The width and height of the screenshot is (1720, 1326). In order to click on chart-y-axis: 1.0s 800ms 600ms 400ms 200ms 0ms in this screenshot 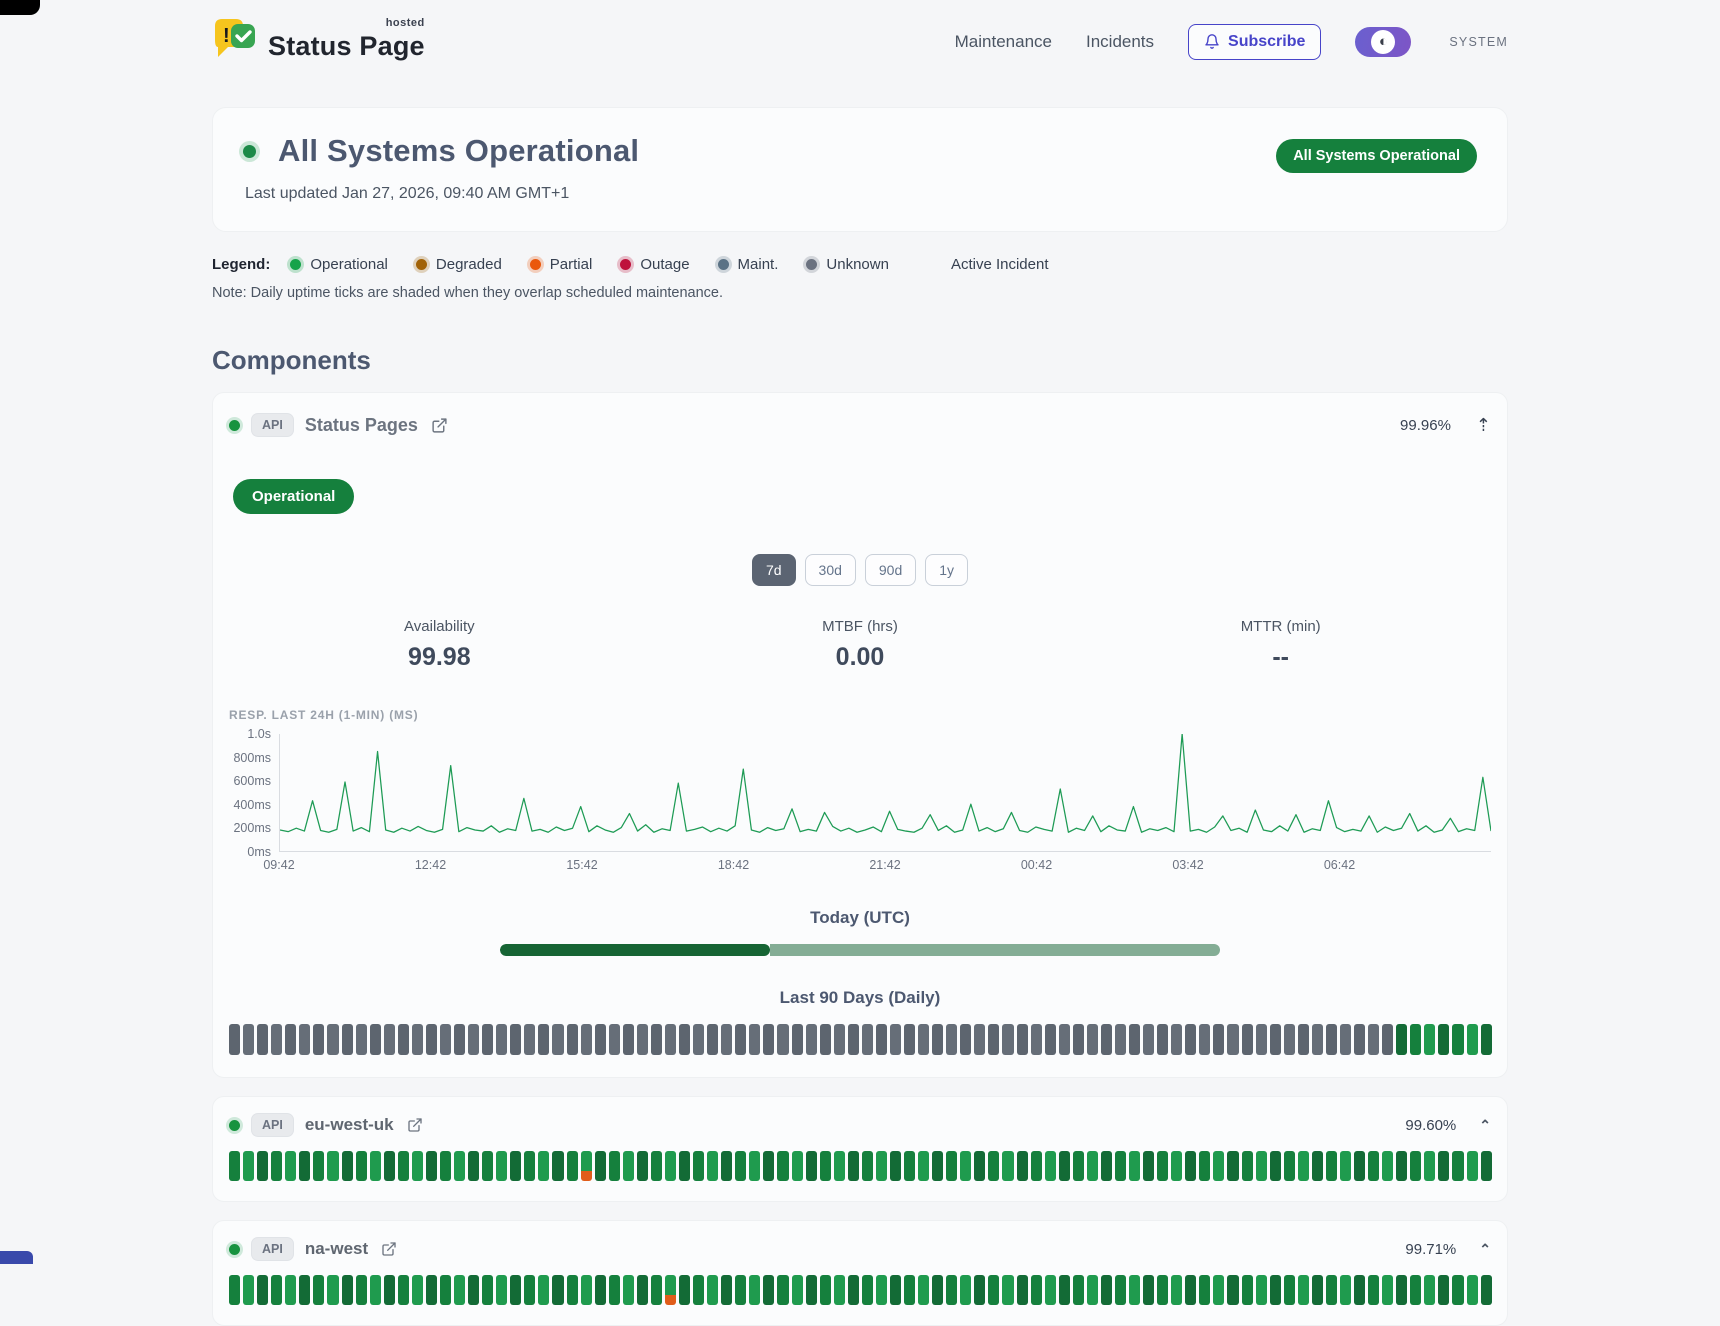, I will do `click(254, 793)`.